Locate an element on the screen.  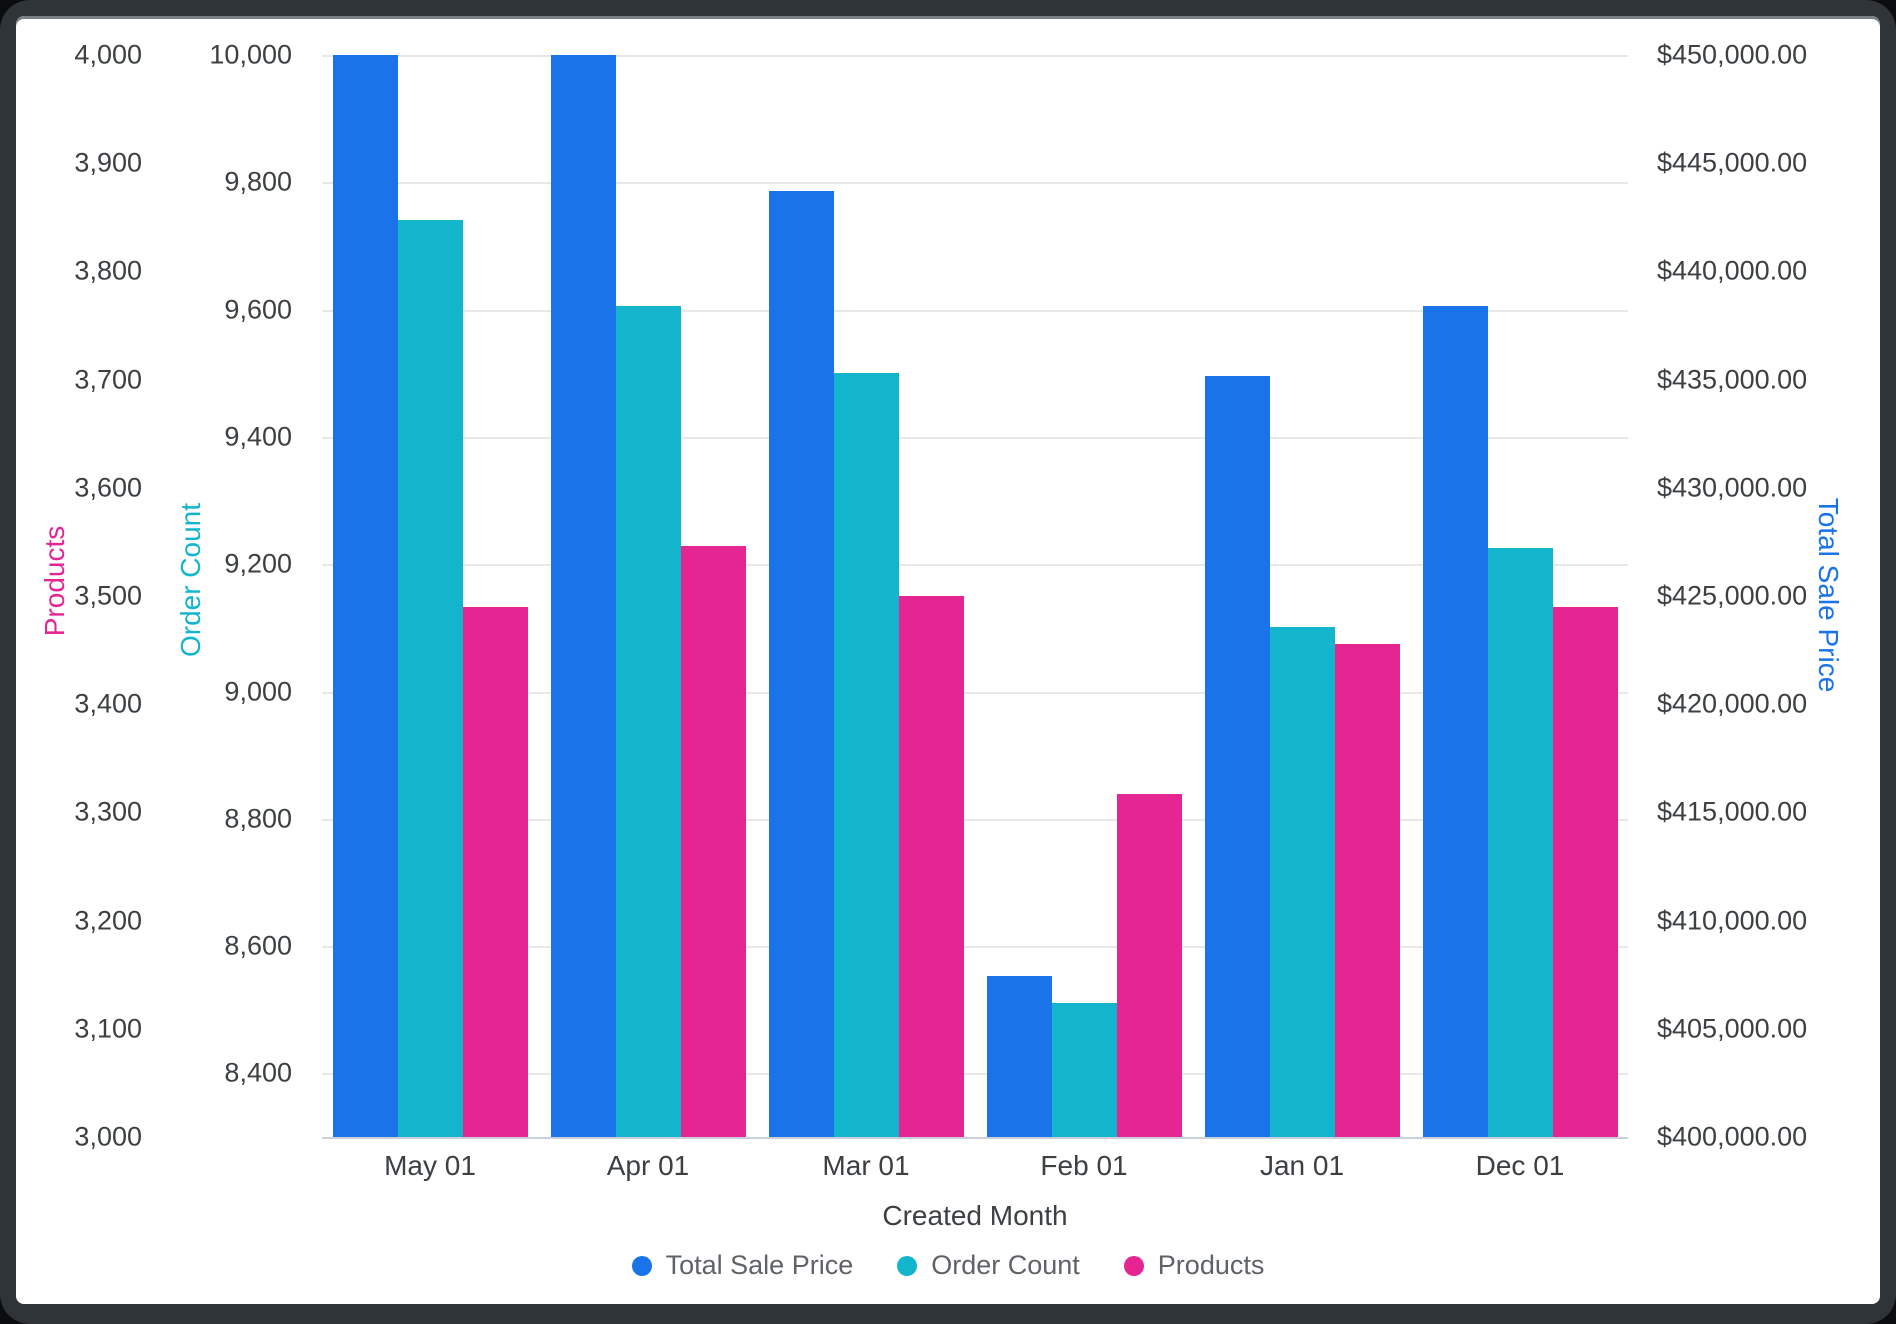
total-sale-price-tick-label: $450,000.00 is located at coordinates (1732, 54).